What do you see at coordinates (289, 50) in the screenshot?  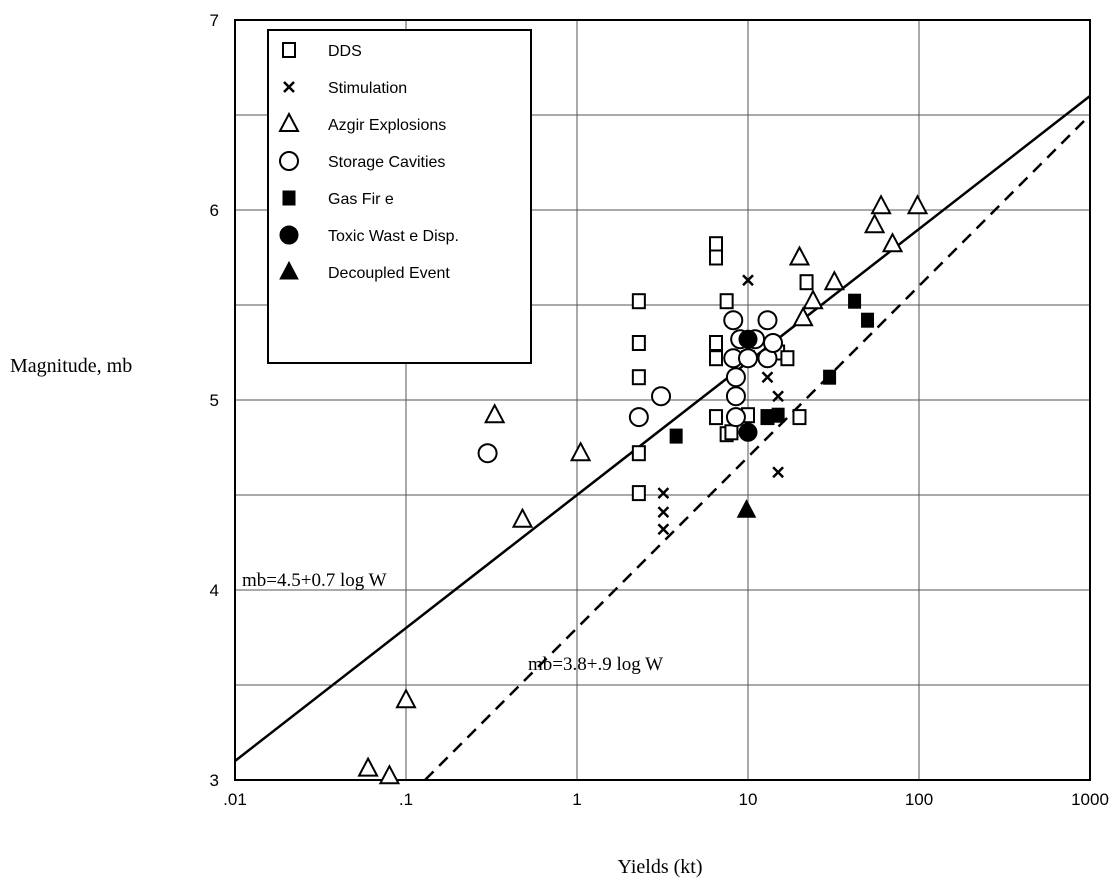 I see `legend-marker-dds` at bounding box center [289, 50].